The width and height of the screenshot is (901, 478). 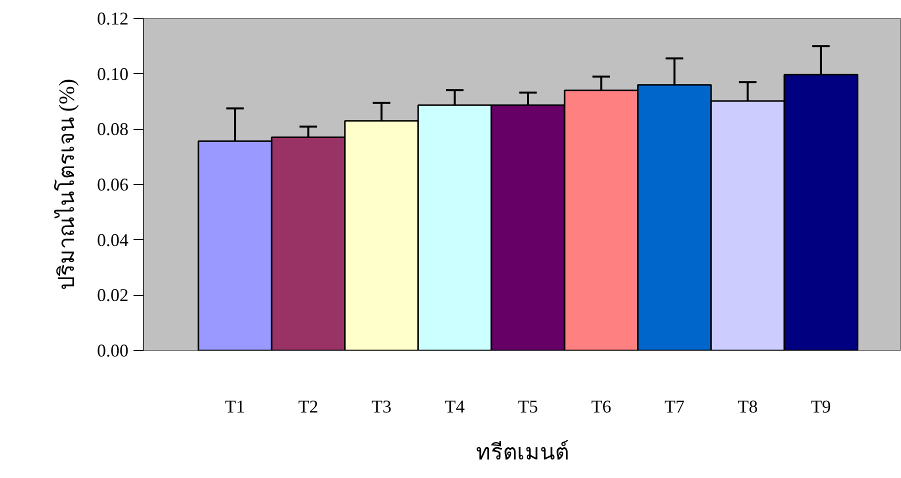 What do you see at coordinates (112, 129) in the screenshot?
I see `y-tick-label: 0.08` at bounding box center [112, 129].